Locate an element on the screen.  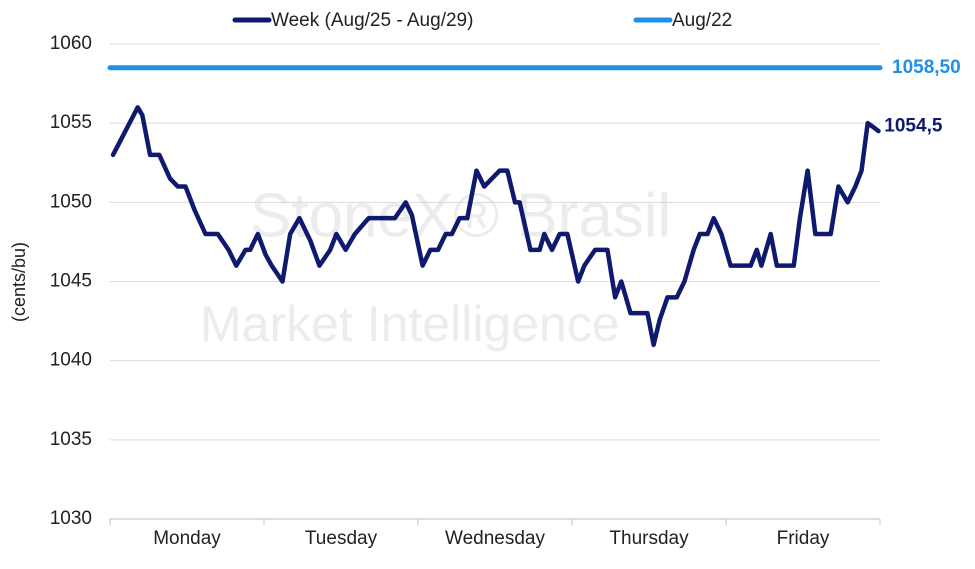
data-label: 1054,5 is located at coordinates (913, 125).